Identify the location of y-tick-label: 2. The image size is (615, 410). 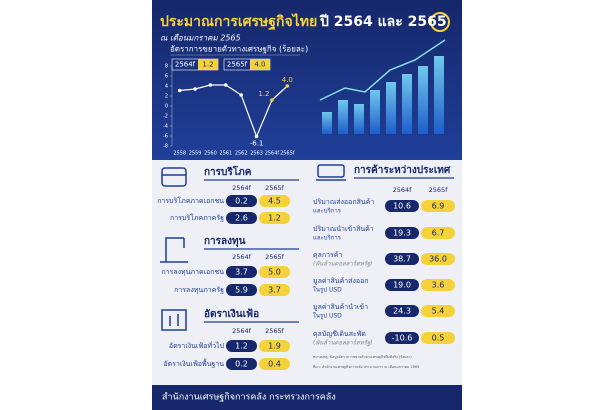
(166, 97).